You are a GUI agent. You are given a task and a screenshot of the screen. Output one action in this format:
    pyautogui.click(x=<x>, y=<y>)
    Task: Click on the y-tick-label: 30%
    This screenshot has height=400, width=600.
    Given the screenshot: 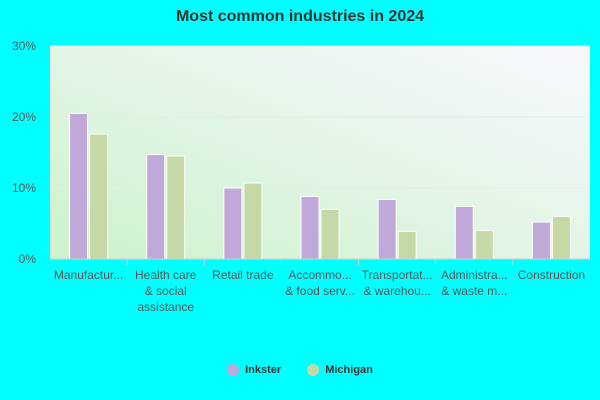 What is the action you would take?
    pyautogui.click(x=24, y=46)
    